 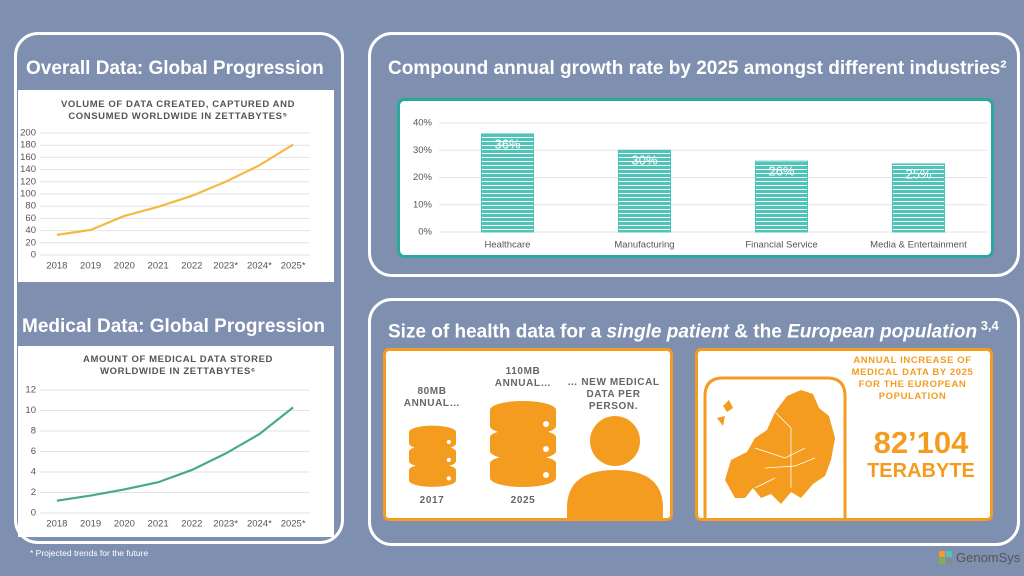 What do you see at coordinates (30, 218) in the screenshot?
I see `y-tick-label: 60` at bounding box center [30, 218].